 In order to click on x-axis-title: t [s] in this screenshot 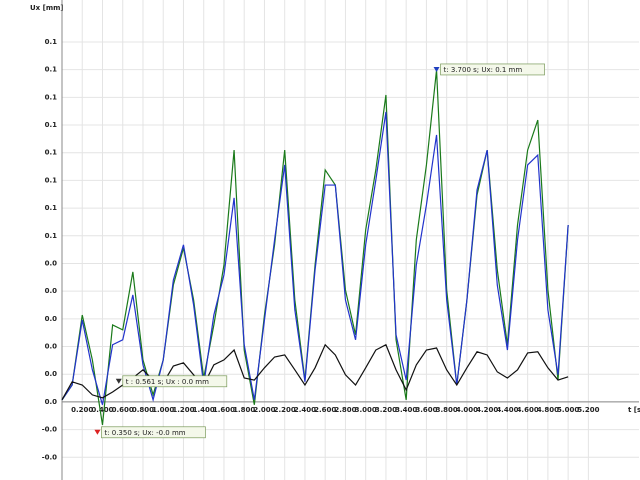, I will do `click(634, 410)`.